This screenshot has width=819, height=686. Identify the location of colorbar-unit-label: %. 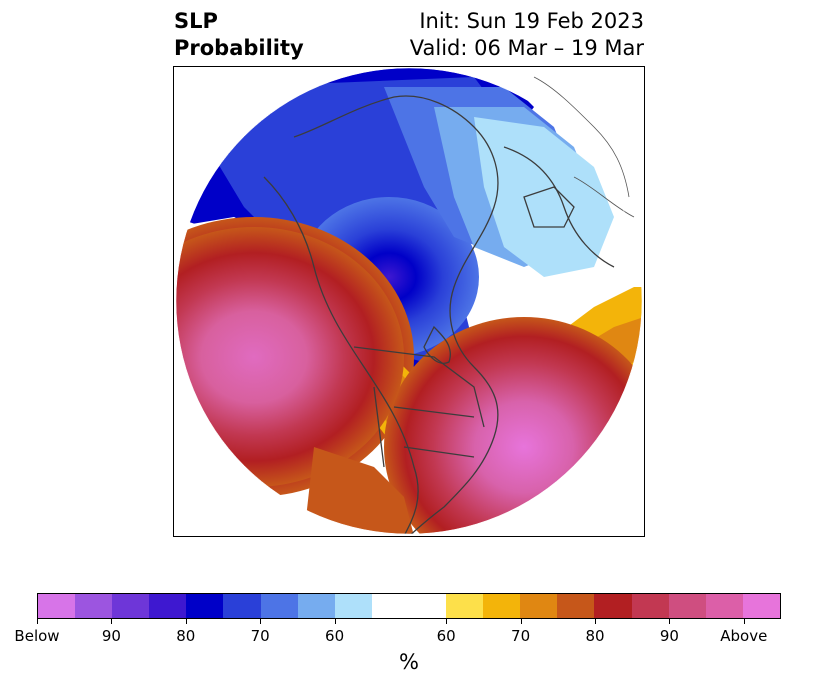
(409, 662).